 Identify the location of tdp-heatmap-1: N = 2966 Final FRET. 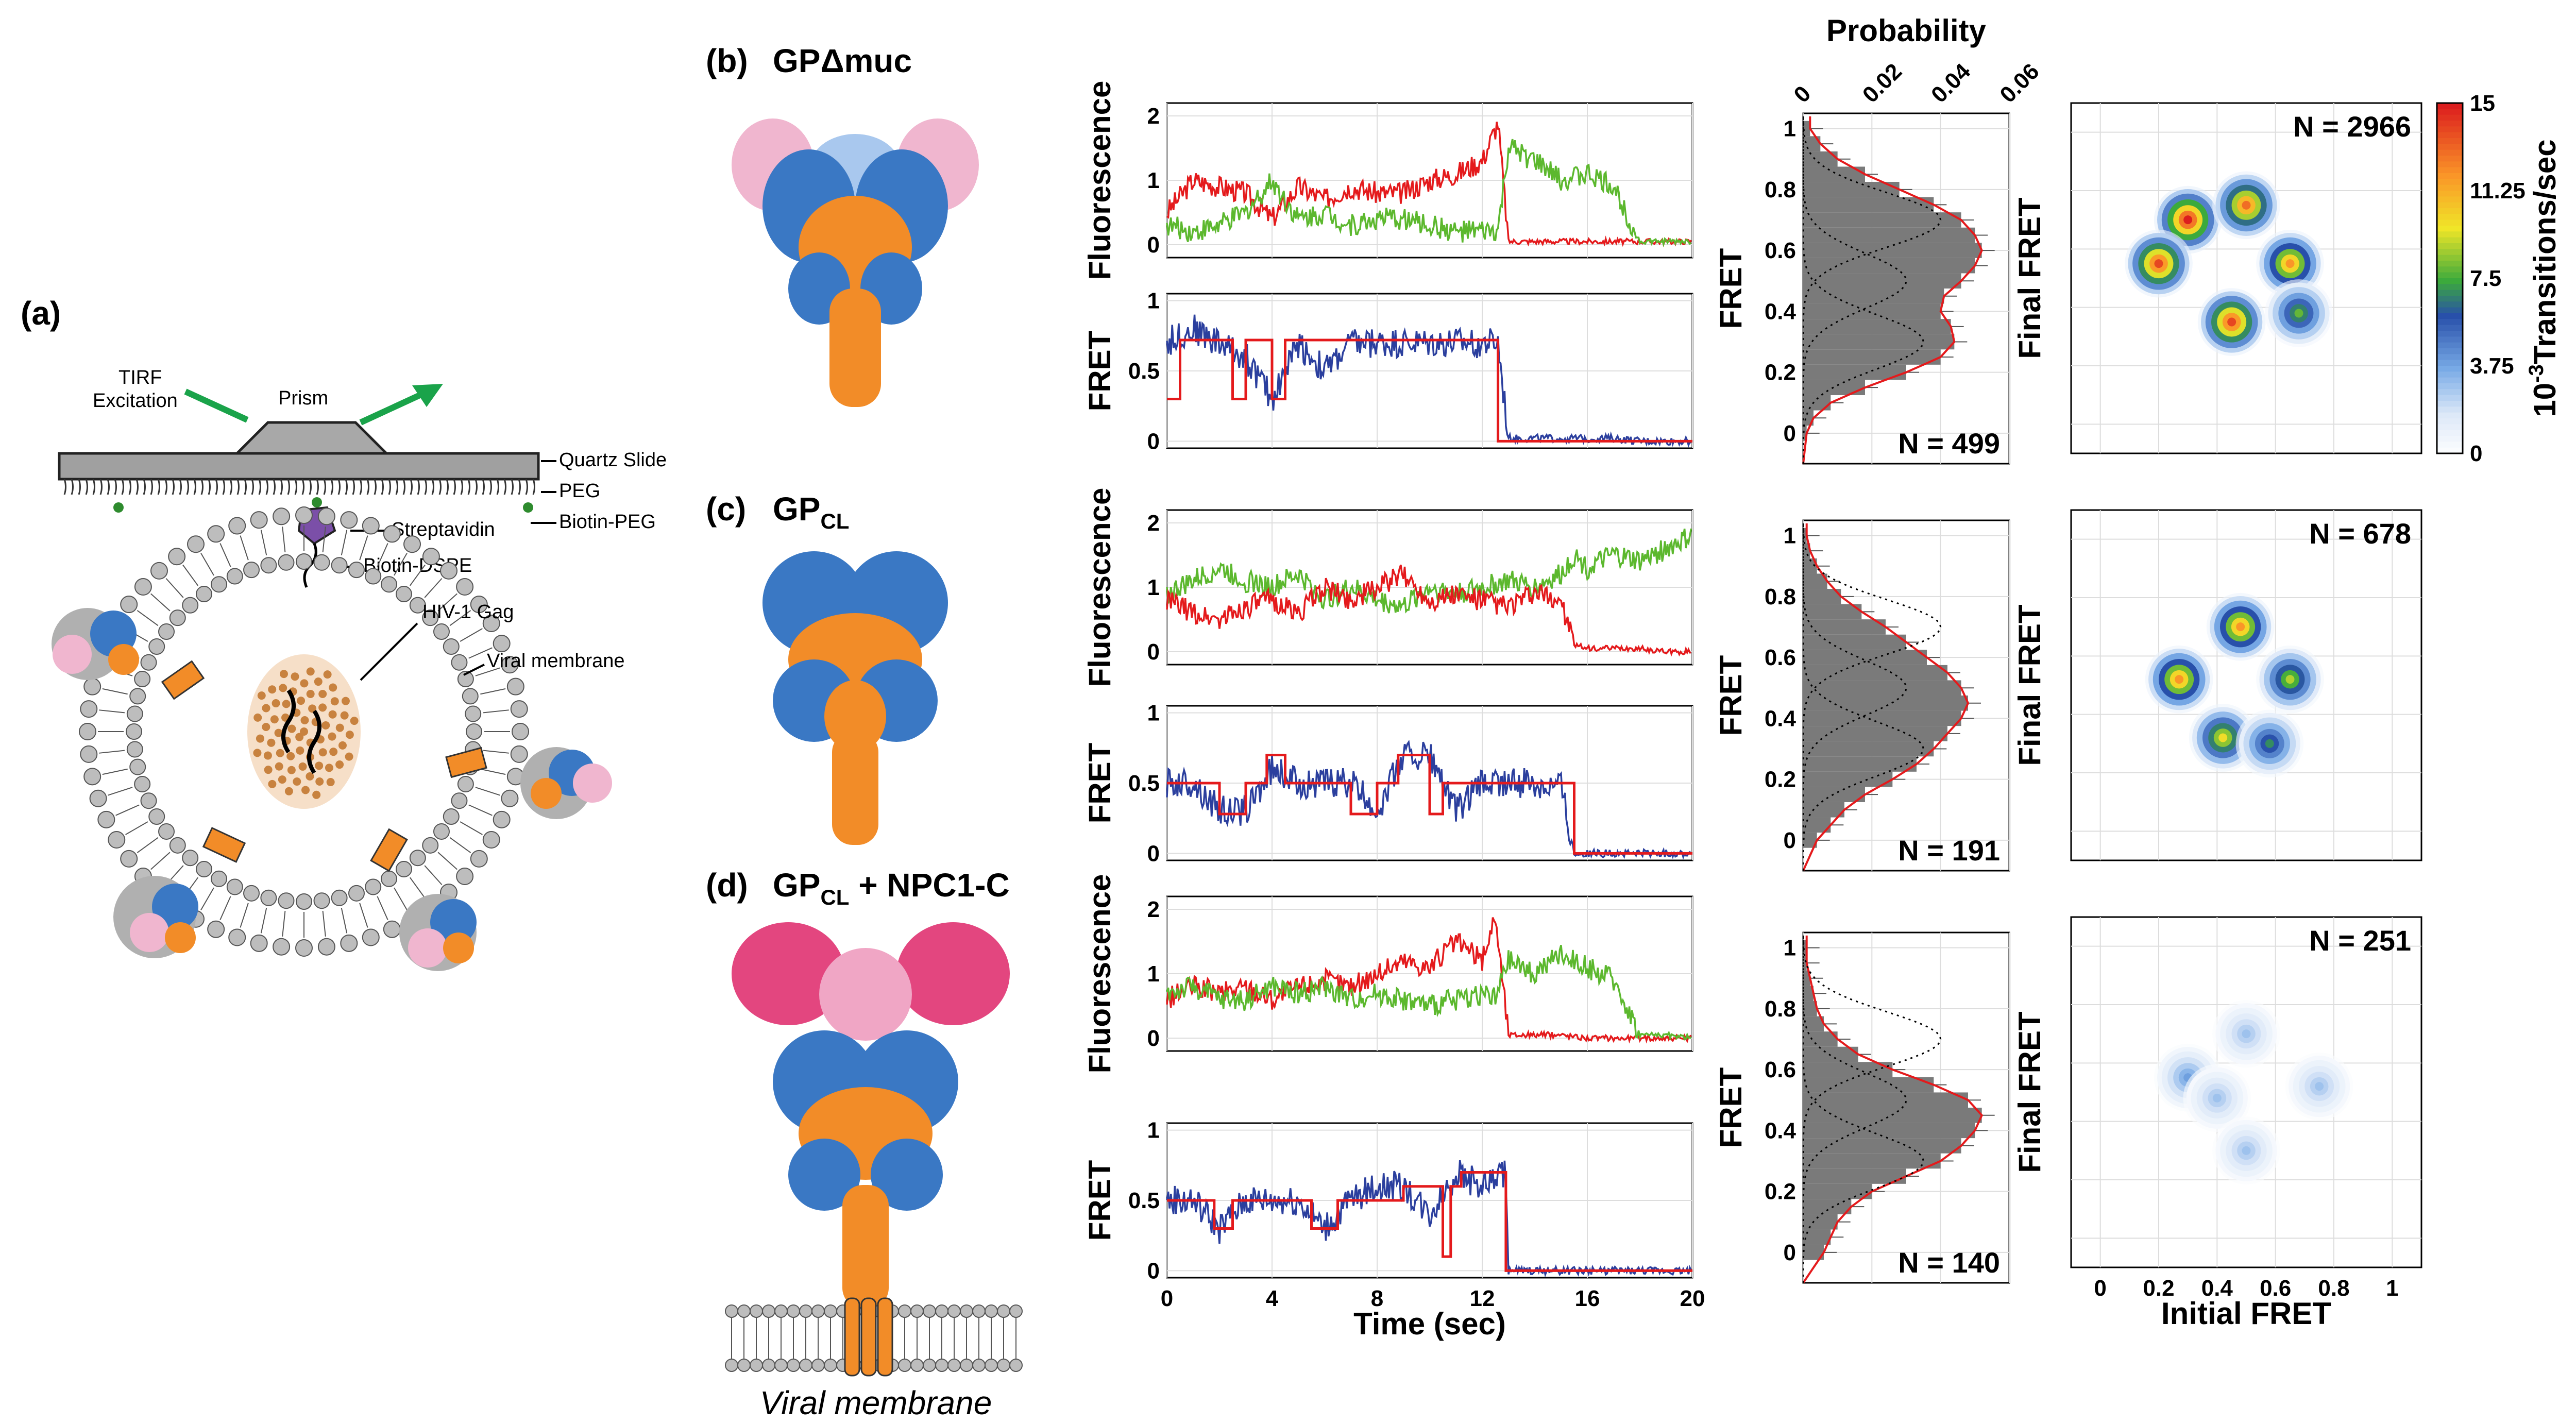
(2217, 278).